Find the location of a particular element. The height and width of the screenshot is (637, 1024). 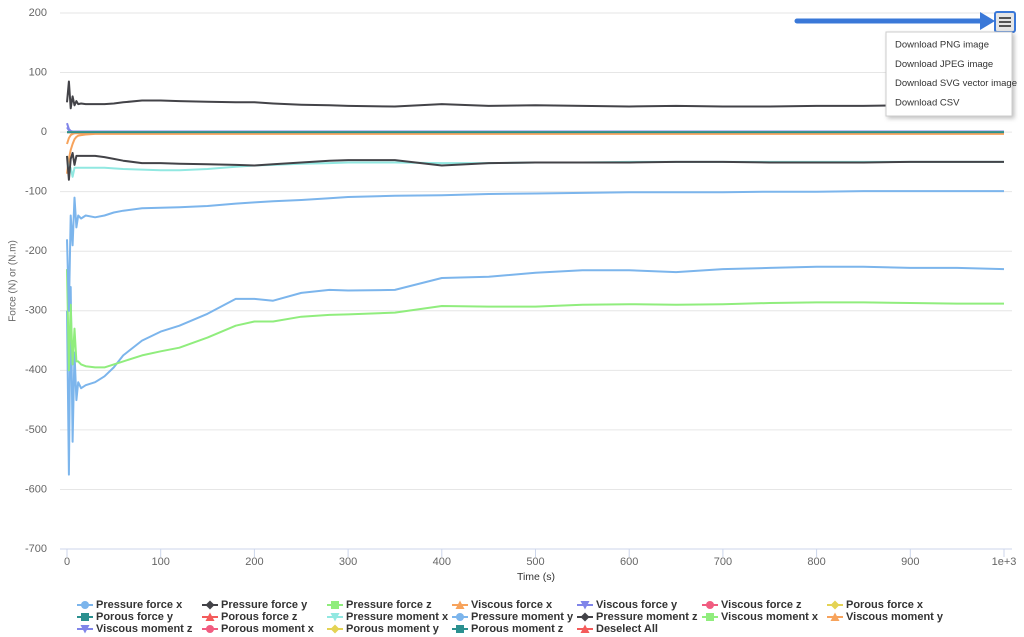

legend-label: Porous moment y is located at coordinates (393, 629).